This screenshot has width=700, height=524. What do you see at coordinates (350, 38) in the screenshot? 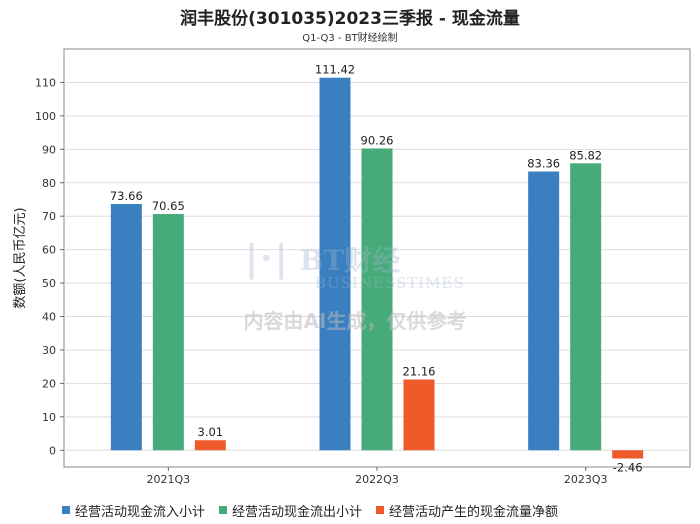
I see `chart-subtitle: Q1-Q3 - BT财经绘制` at bounding box center [350, 38].